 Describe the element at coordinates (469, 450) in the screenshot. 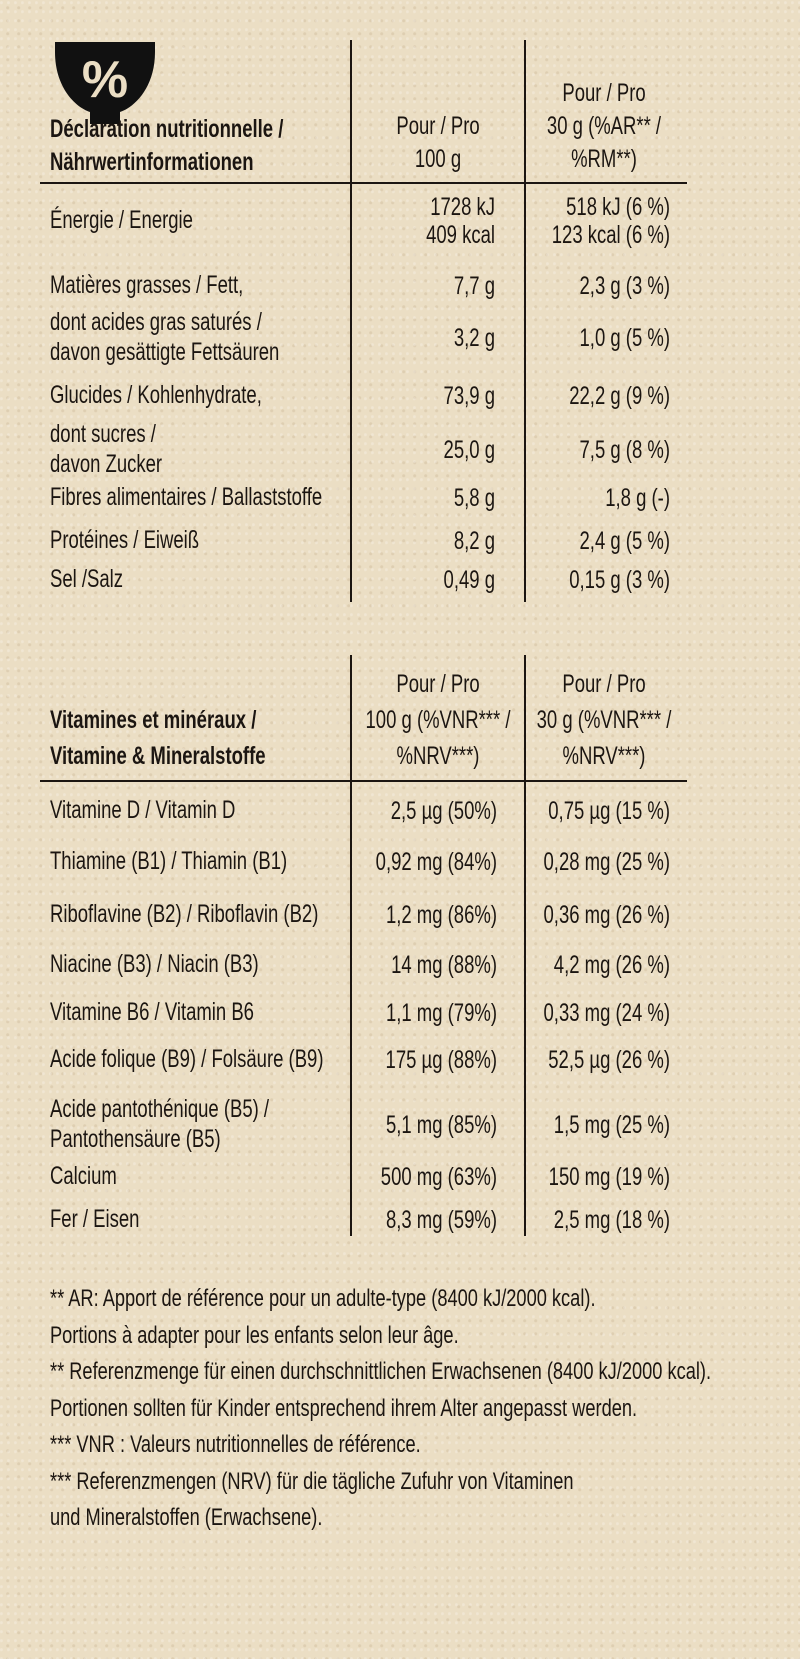

I see `value-per-100g: 25,0 g` at that location.